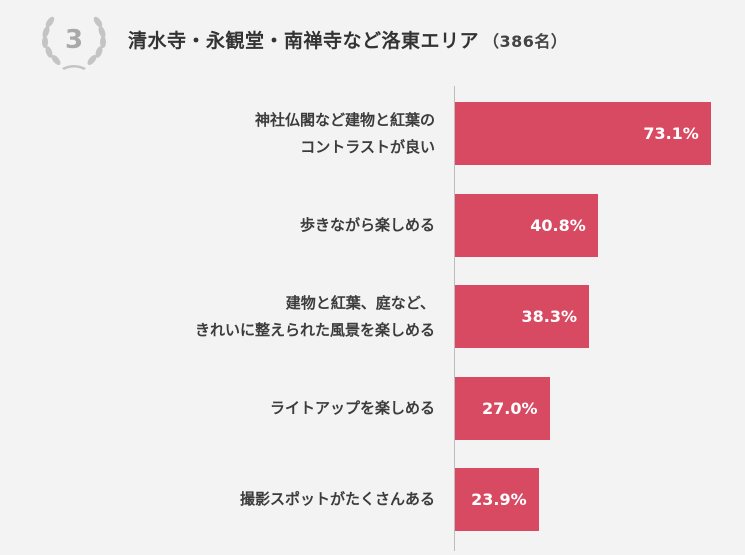  I want to click on bar-row: 神社仏閣など建物と紅葉の コントラストが良い 73.1%, so click(372, 133).